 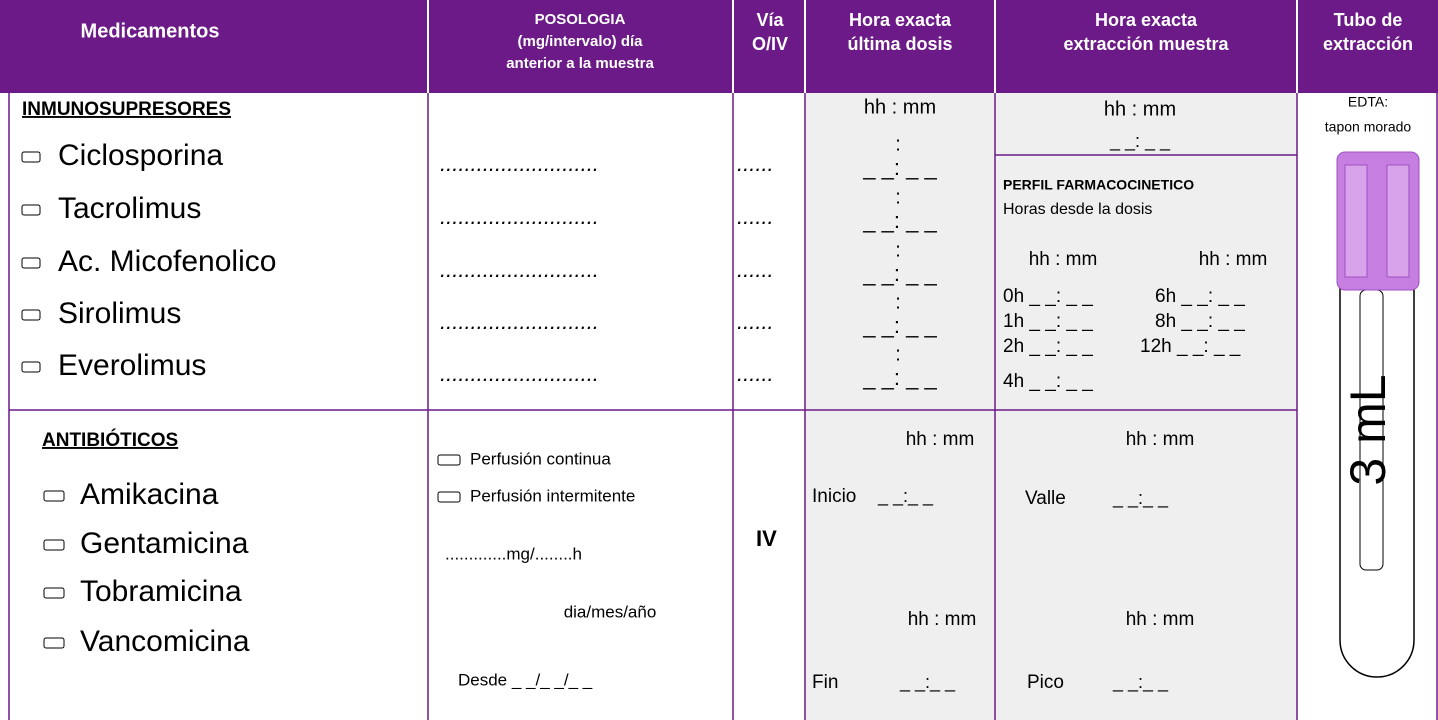 What do you see at coordinates (552, 495) in the screenshot?
I see `option-label: Perfusión intermitente` at bounding box center [552, 495].